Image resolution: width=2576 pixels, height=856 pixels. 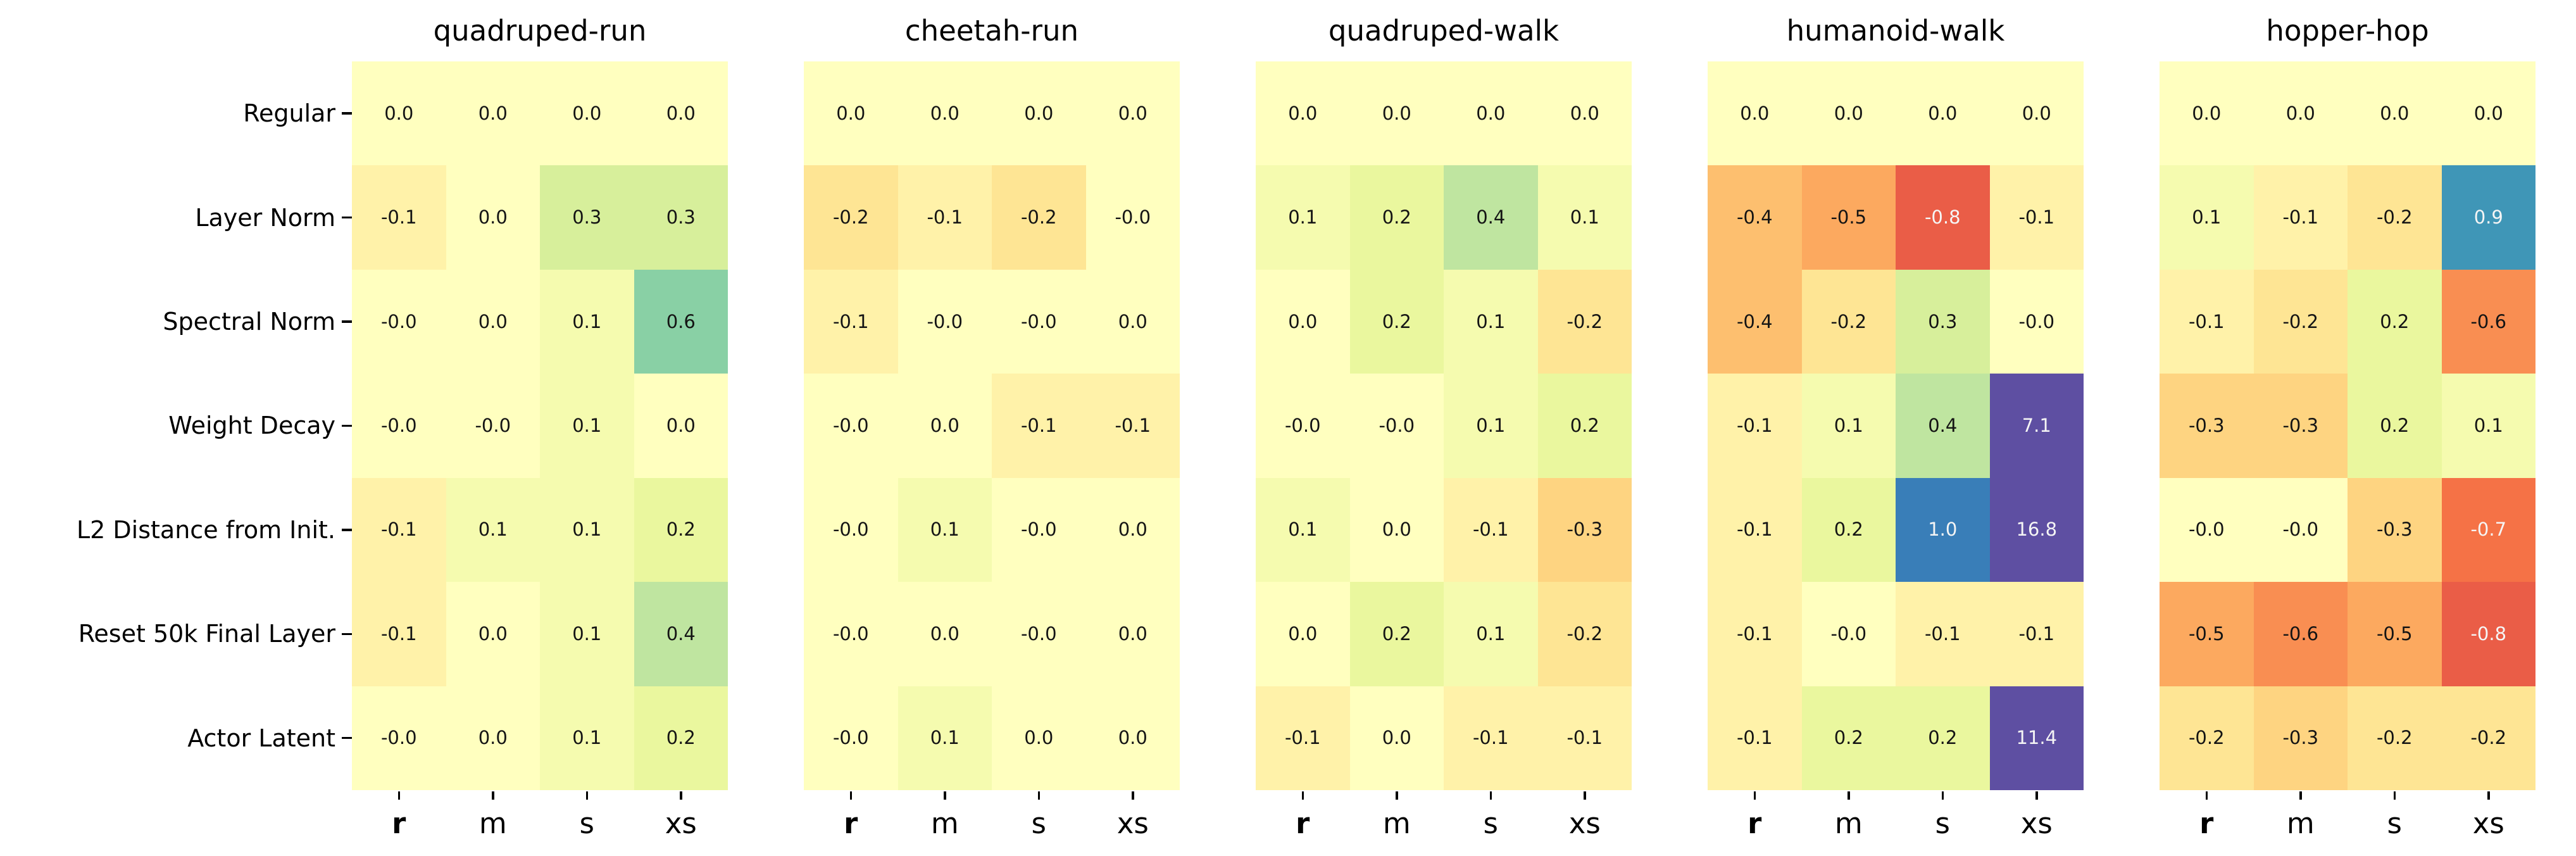 I want to click on heatmap-cell: 7.1, so click(x=2037, y=426).